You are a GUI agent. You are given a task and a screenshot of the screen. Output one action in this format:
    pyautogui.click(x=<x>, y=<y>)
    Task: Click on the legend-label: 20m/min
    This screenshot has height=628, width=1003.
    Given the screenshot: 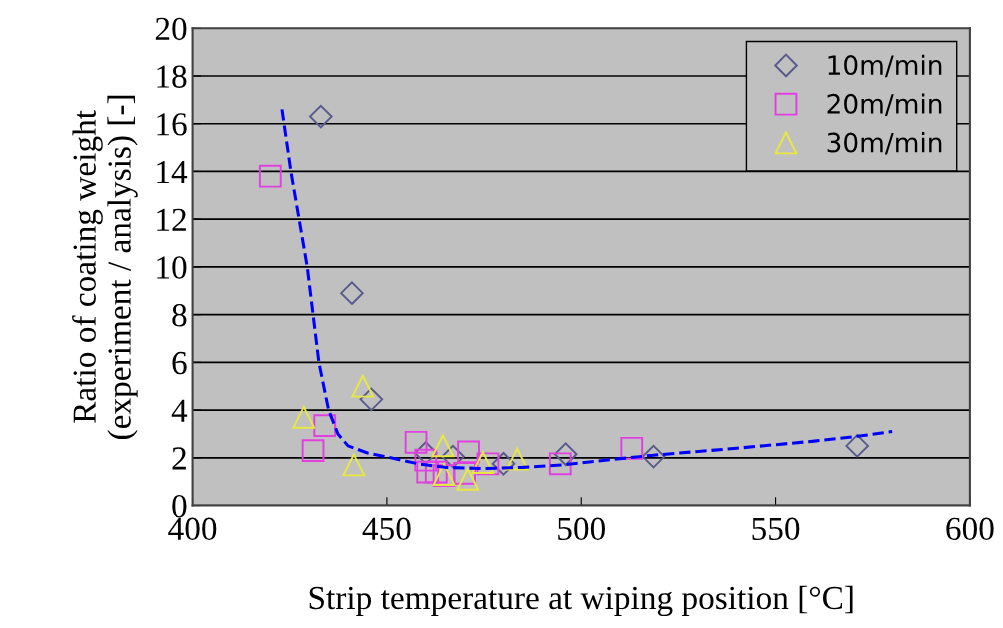 What is the action you would take?
    pyautogui.click(x=884, y=104)
    